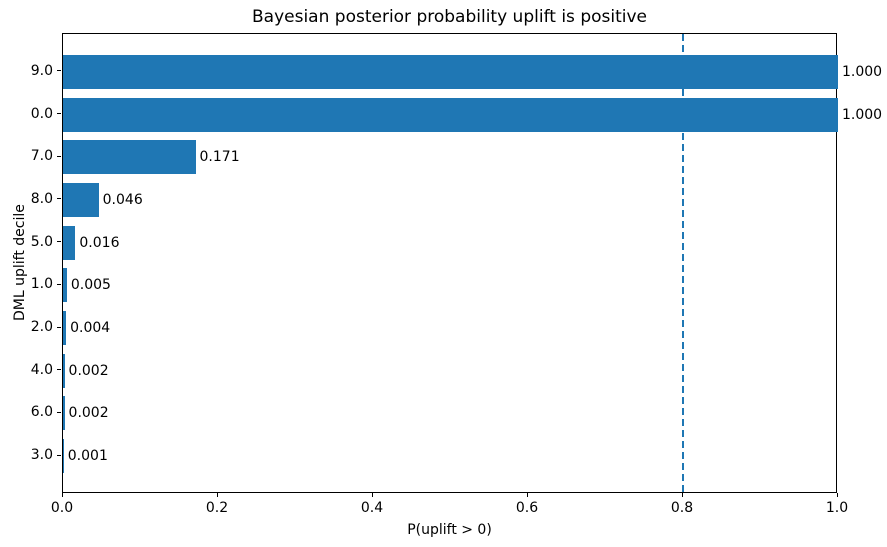 Image resolution: width=887 pixels, height=547 pixels. I want to click on y-tick-label: 5.0, so click(41, 241).